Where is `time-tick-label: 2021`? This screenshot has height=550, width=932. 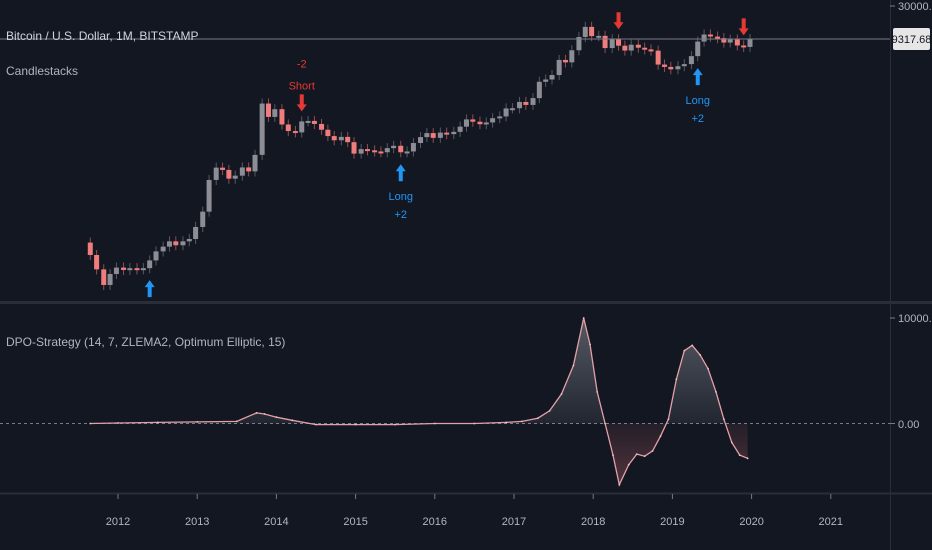 time-tick-label: 2021 is located at coordinates (831, 522).